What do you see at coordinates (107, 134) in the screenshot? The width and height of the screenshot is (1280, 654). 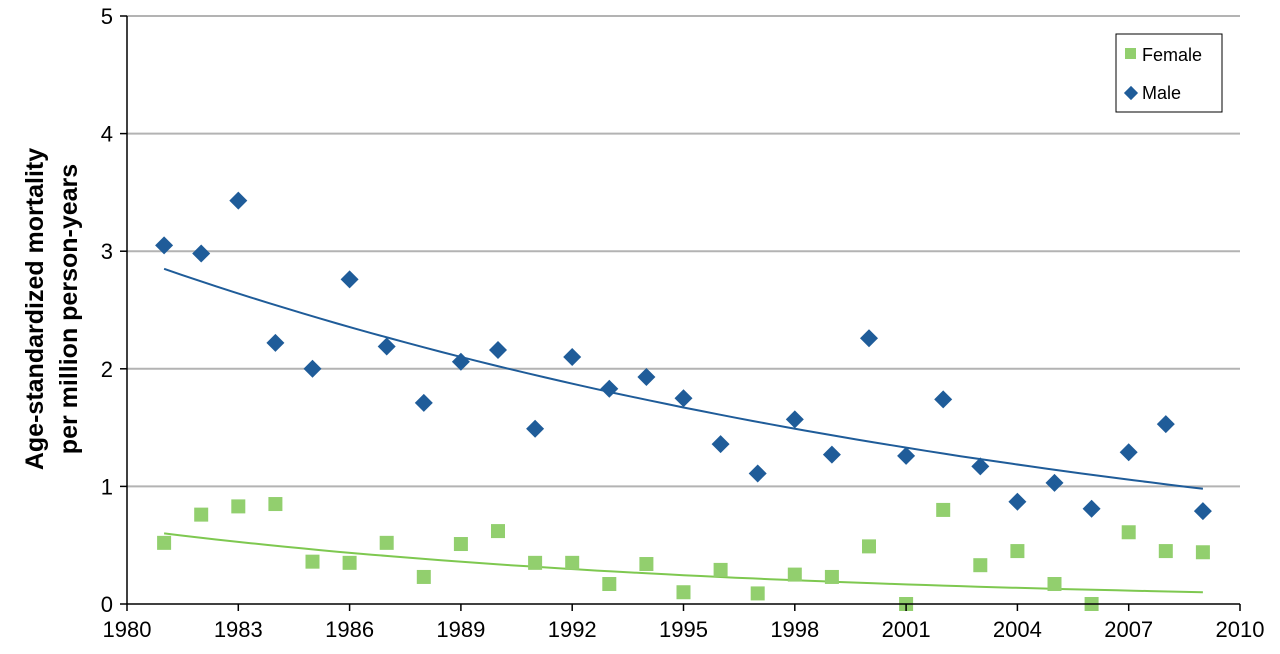 I see `y-tick-label: 4` at bounding box center [107, 134].